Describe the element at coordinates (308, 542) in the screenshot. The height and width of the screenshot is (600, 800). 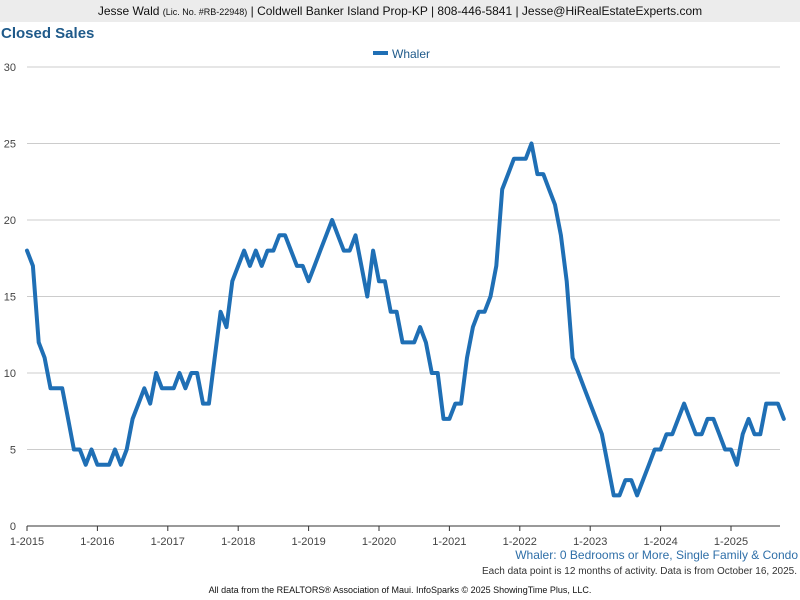
I see `x-tick-label: 1-2019` at that location.